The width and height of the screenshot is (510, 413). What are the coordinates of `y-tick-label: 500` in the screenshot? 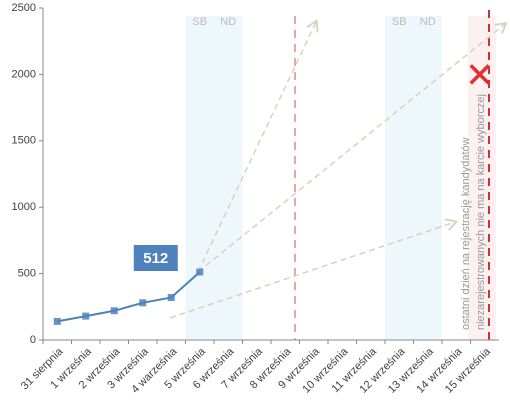 It's located at (27, 274).